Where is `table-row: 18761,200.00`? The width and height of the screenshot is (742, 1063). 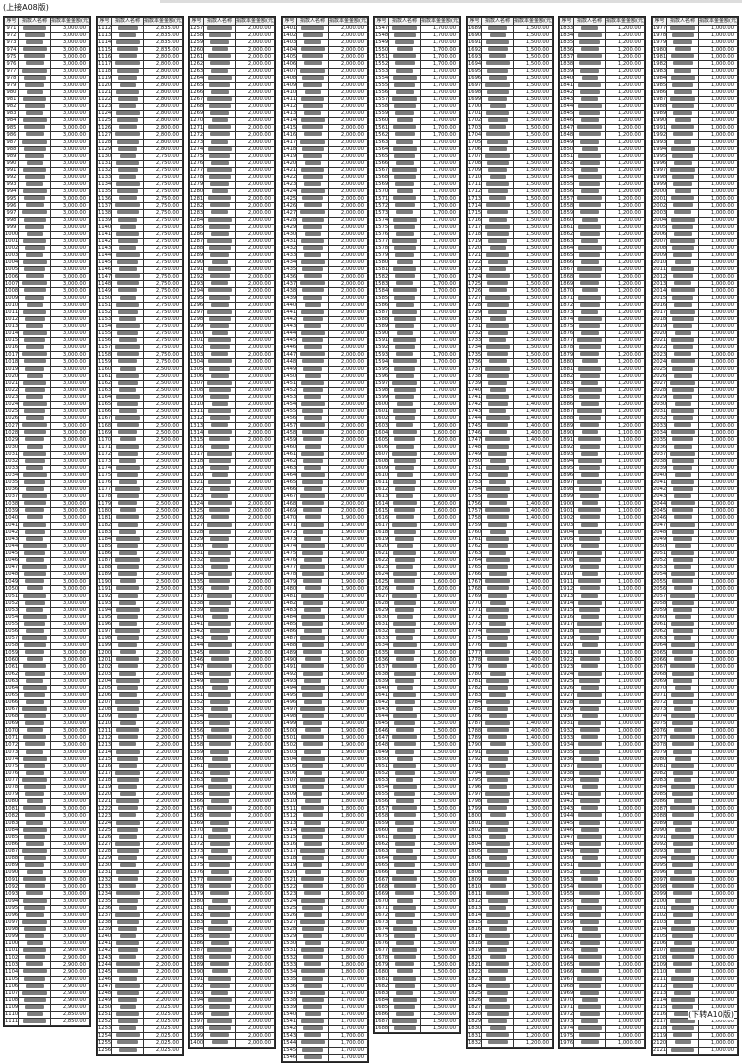
table-row: 18761,200.00 is located at coordinates (602, 334).